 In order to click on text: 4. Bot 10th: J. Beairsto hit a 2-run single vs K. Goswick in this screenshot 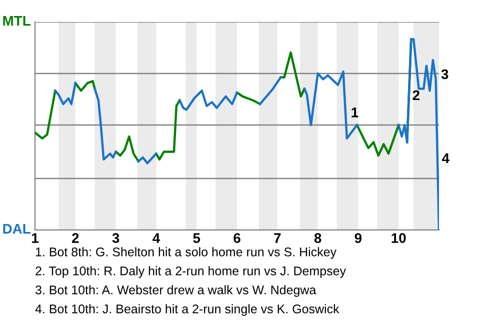, I will do `click(187, 310)`.